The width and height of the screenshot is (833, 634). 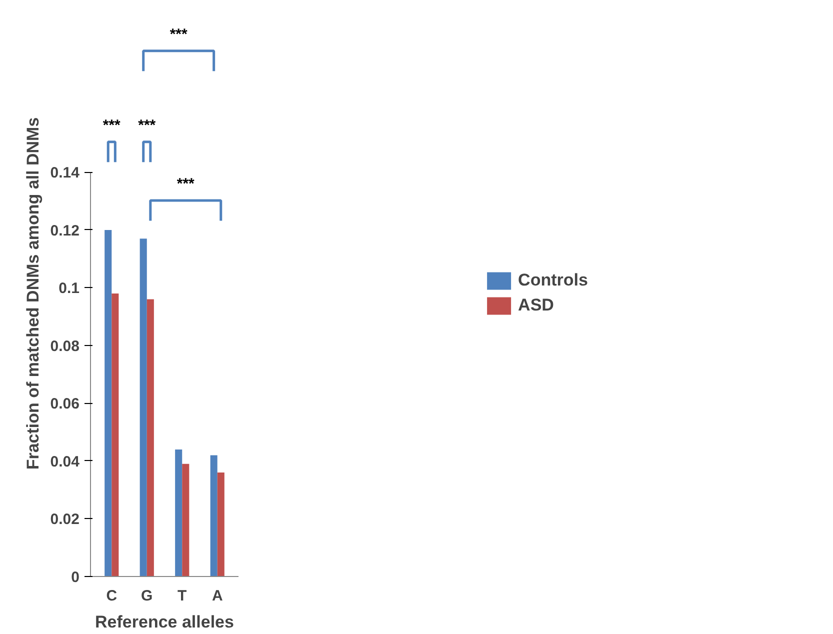 I want to click on annotation: ***, so click(x=185, y=183).